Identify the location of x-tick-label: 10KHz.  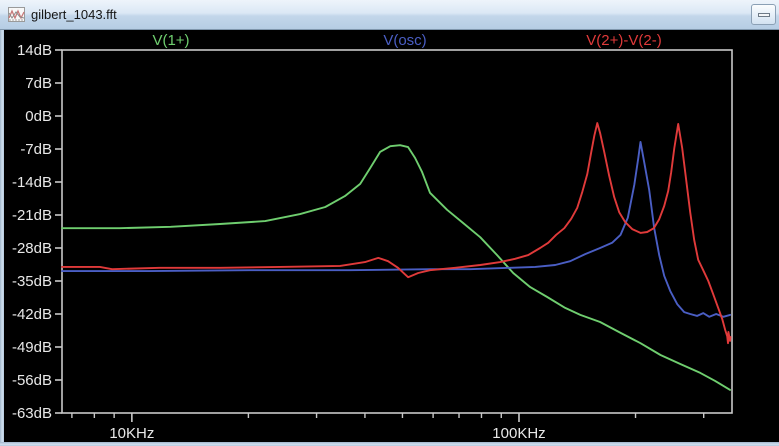
(131, 433).